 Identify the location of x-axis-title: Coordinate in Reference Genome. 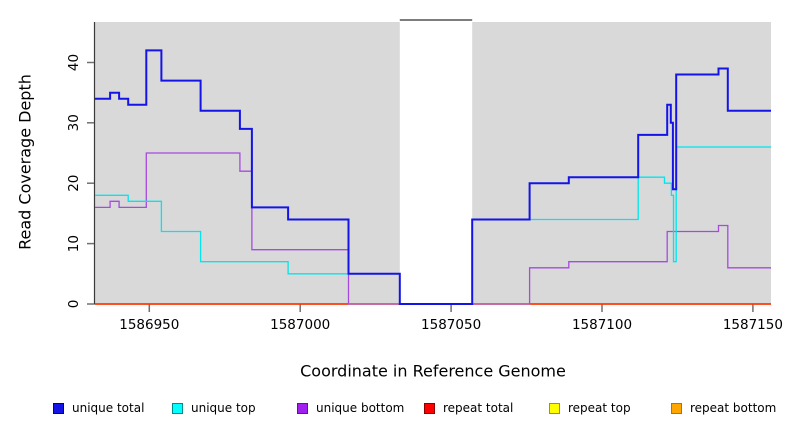
(433, 371).